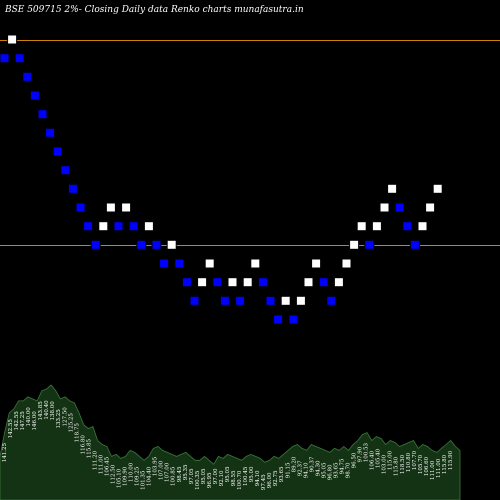 The height and width of the screenshot is (500, 500). I want to click on volume-label: 100.45, so click(246, 476).